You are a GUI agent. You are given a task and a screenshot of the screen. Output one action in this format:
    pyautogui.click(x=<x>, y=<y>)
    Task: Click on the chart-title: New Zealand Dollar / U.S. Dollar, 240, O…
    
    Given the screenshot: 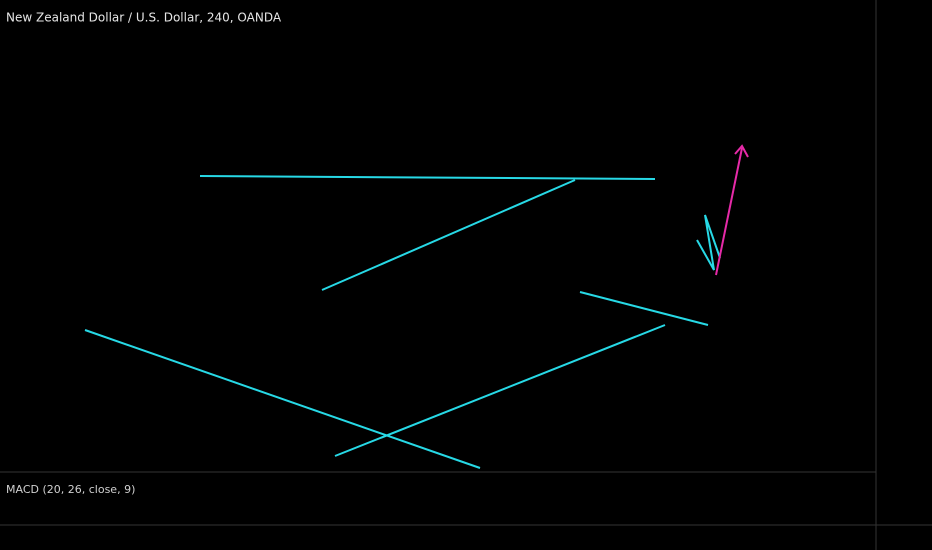 What is the action you would take?
    pyautogui.click(x=144, y=18)
    